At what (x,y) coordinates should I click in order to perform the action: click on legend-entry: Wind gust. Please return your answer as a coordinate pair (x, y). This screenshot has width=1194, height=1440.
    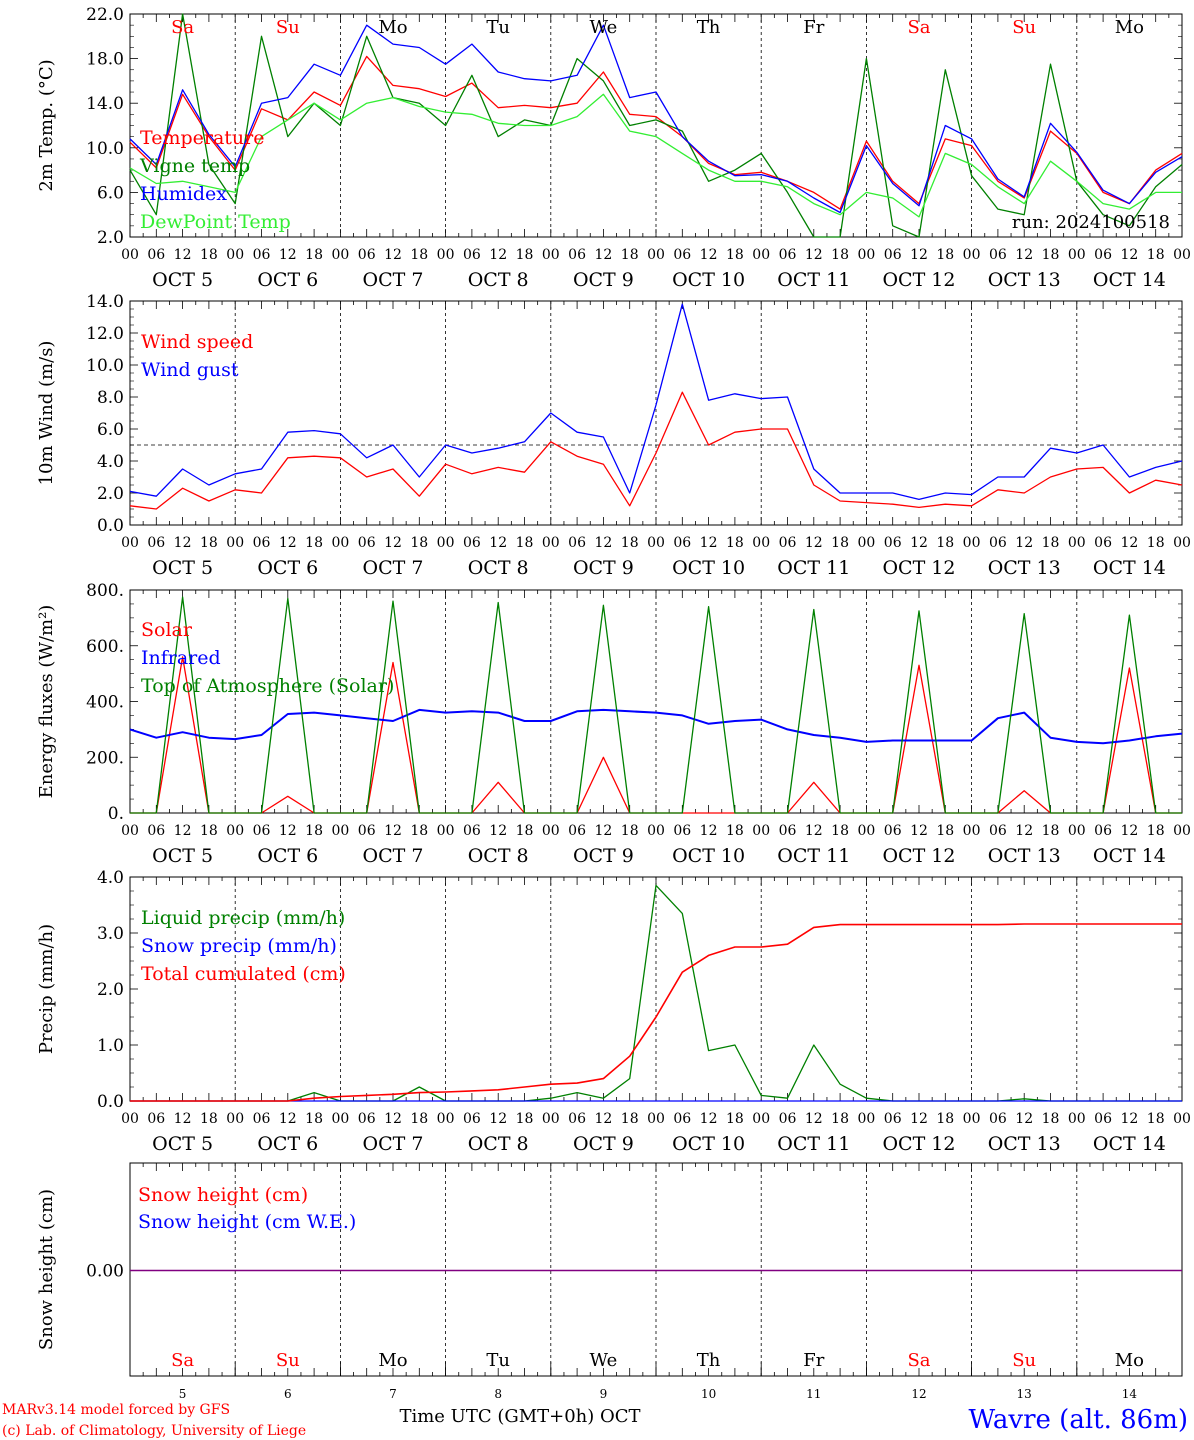
    Looking at the image, I should click on (190, 370).